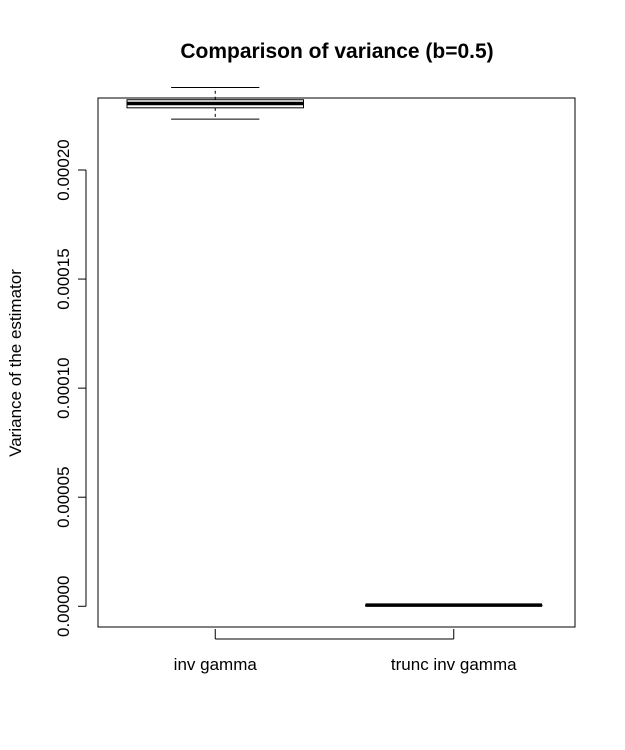 Image resolution: width=625 pixels, height=750 pixels. What do you see at coordinates (454, 664) in the screenshot?
I see `x-tick-label: trunc inv gamma` at bounding box center [454, 664].